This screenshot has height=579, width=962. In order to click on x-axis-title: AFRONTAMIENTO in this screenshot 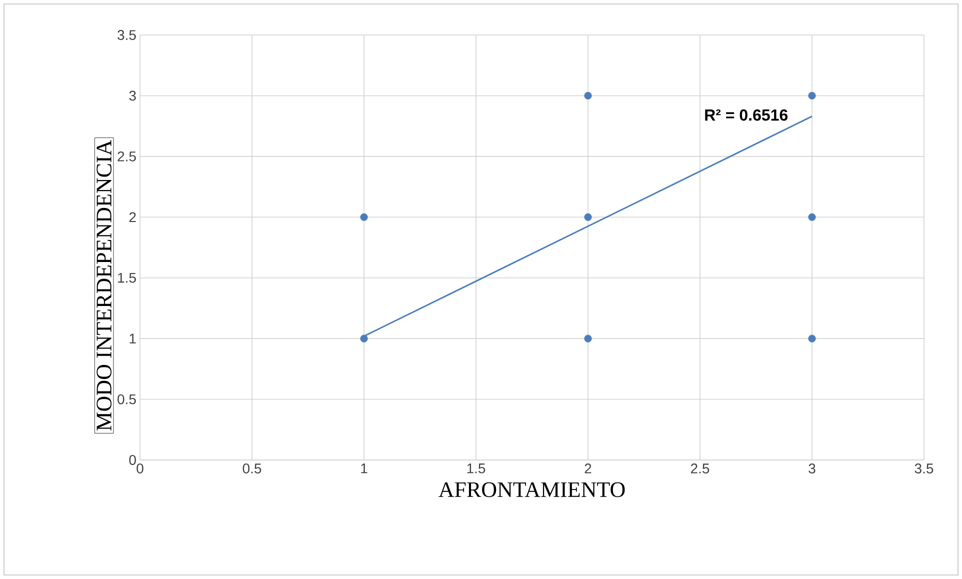, I will do `click(531, 490)`.